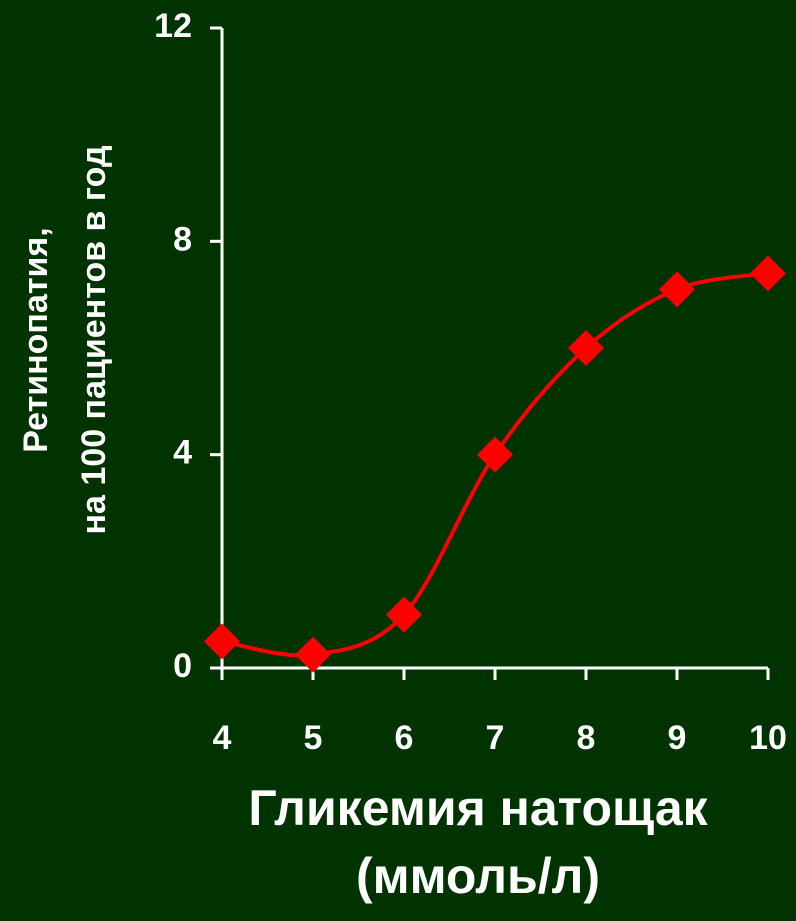 The height and width of the screenshot is (921, 796). Describe the element at coordinates (478, 876) in the screenshot. I see `x-axis-label: (ммоль/л)` at that location.